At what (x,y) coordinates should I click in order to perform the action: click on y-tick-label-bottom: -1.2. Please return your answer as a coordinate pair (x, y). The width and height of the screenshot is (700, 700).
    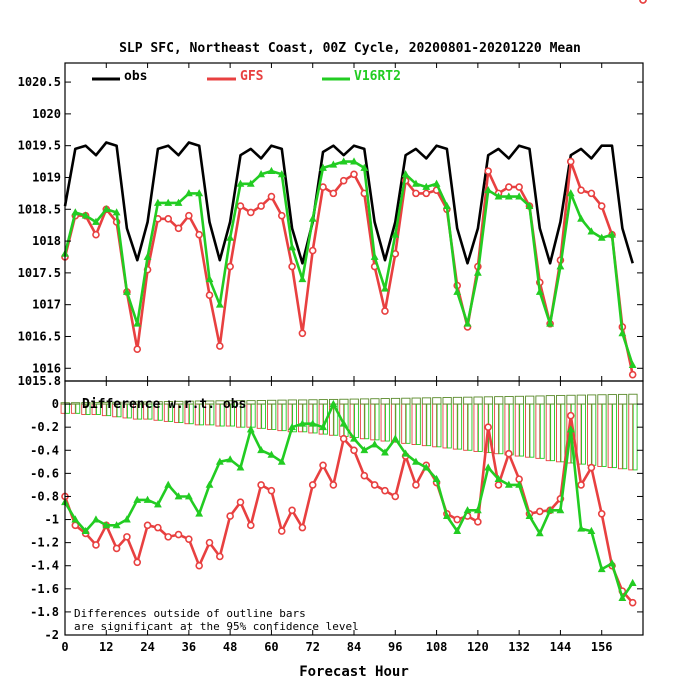
    Looking at the image, I should click on (44, 543).